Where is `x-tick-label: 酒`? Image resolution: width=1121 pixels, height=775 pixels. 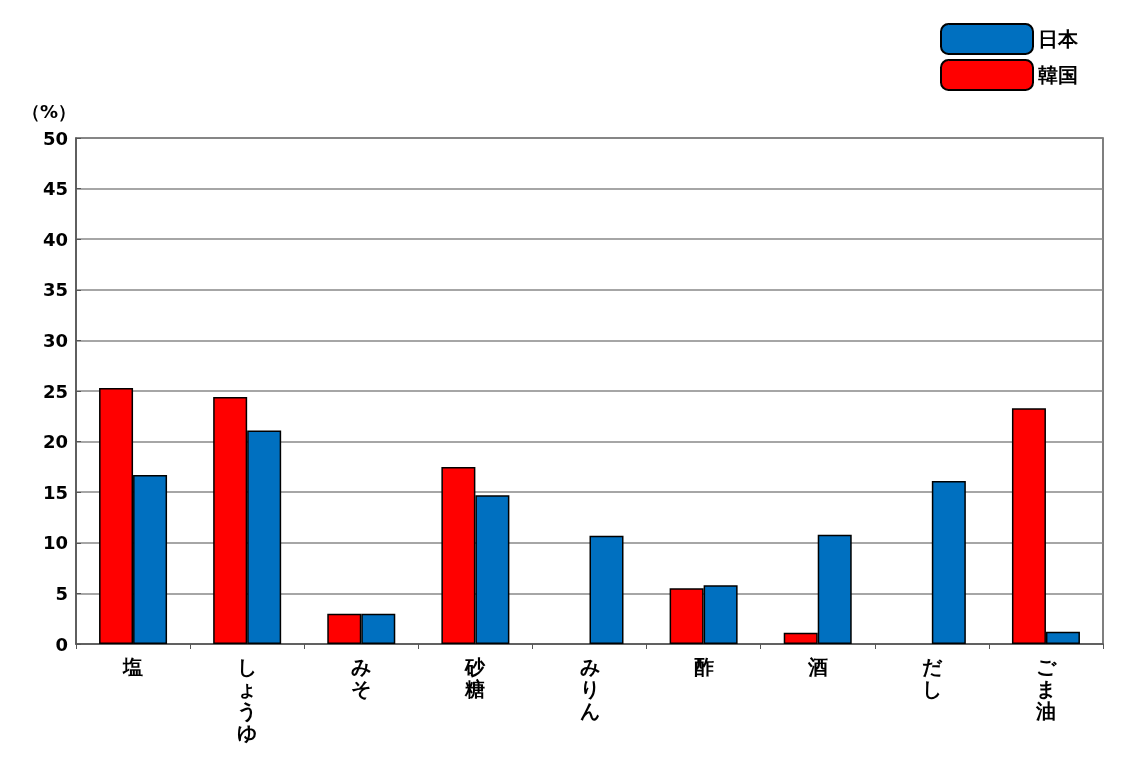 x-tick-label: 酒 is located at coordinates (817, 667).